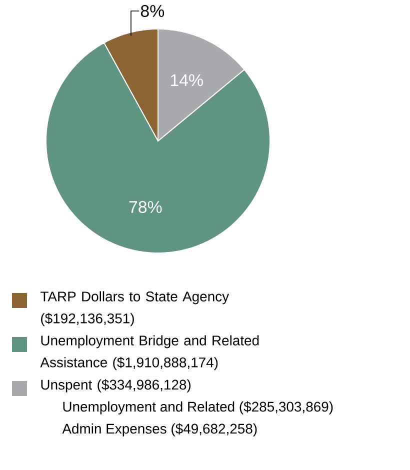 The image size is (410, 470). Describe the element at coordinates (116, 385) in the screenshot. I see `legend-label: Unspent ($334,986,128)` at that location.